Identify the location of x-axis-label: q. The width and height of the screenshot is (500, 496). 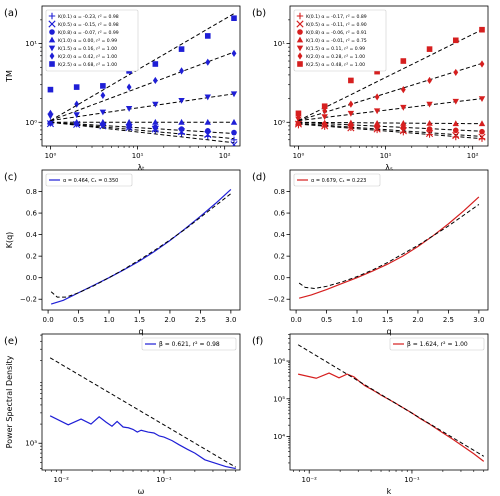
(388, 331).